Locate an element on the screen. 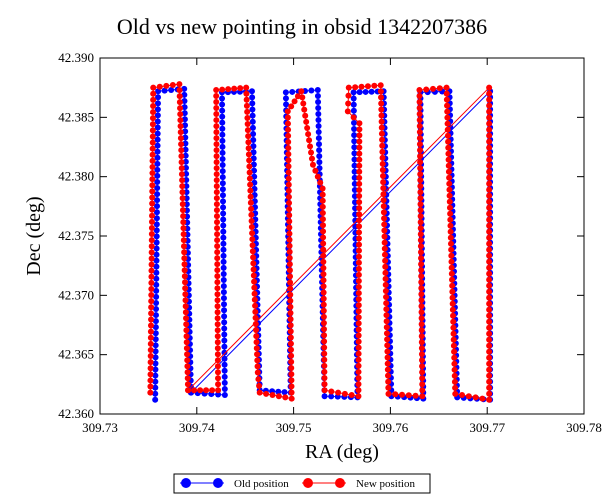  legend-label: Old position is located at coordinates (261, 484).